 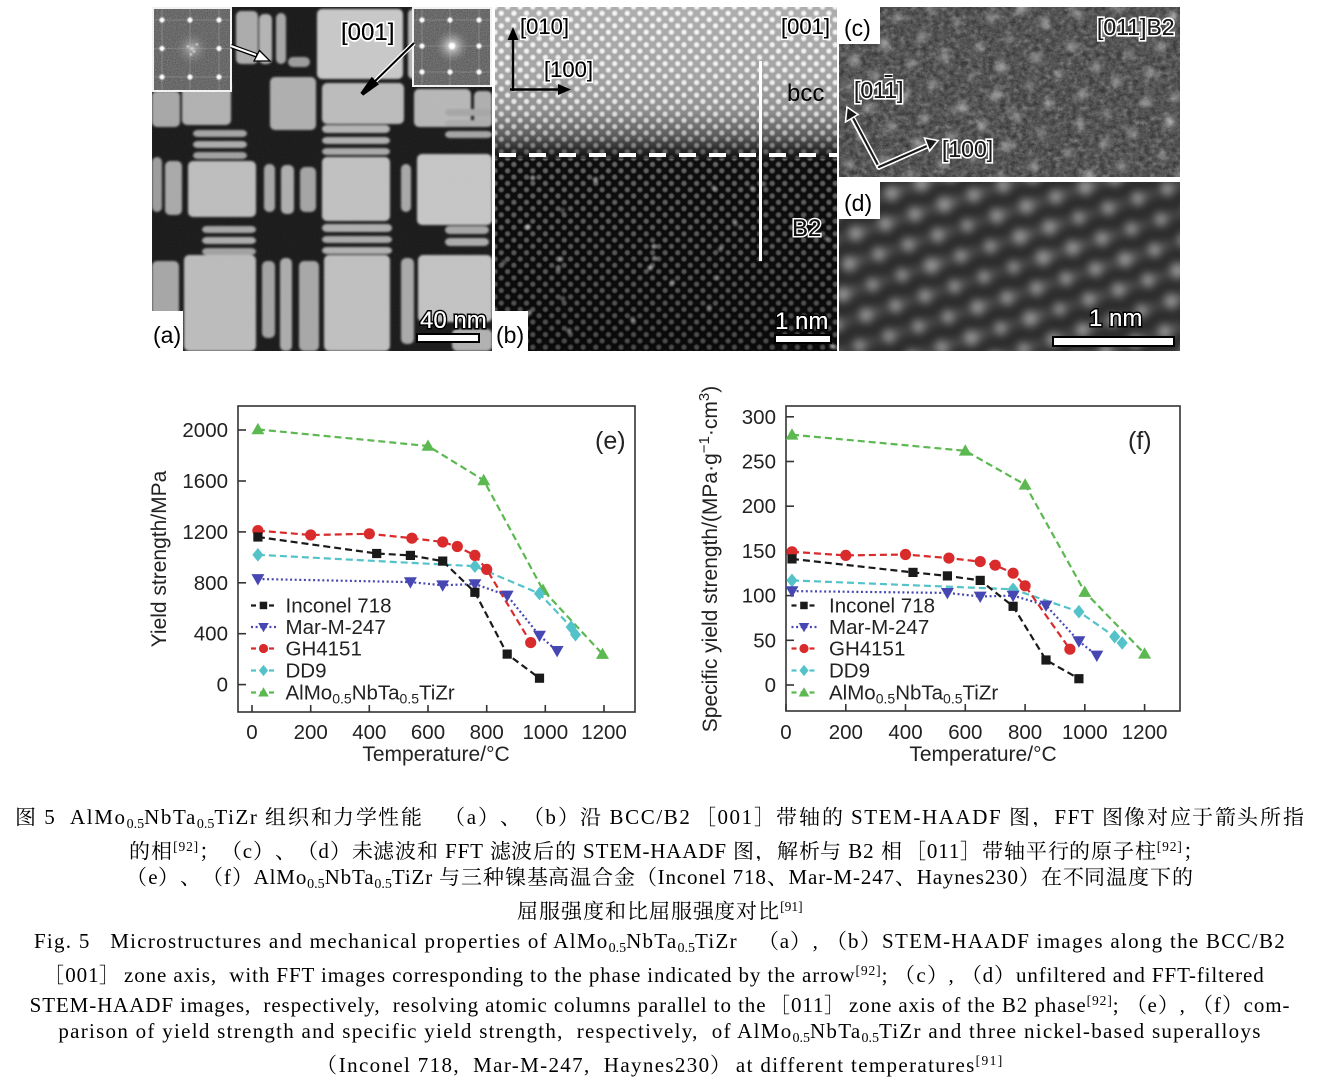 What do you see at coordinates (1140, 441) in the screenshot?
I see `svg-text: (f)` at bounding box center [1140, 441].